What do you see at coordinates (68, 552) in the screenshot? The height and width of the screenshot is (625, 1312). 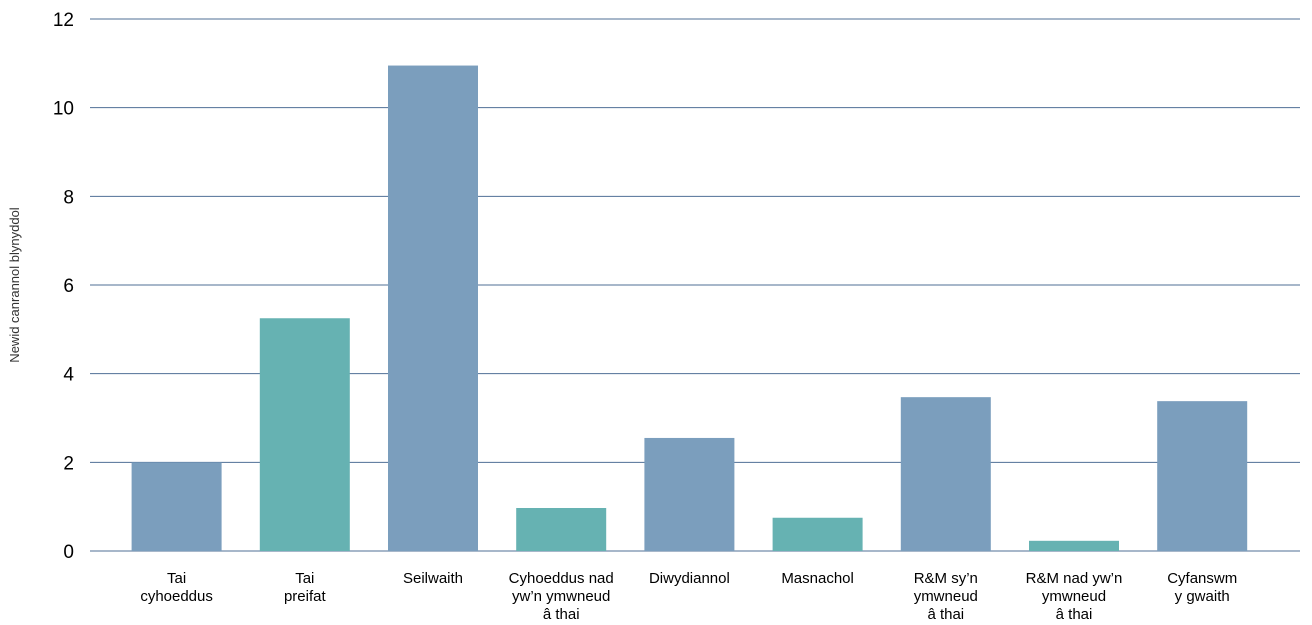 I see `y-tick-label: 0` at bounding box center [68, 552].